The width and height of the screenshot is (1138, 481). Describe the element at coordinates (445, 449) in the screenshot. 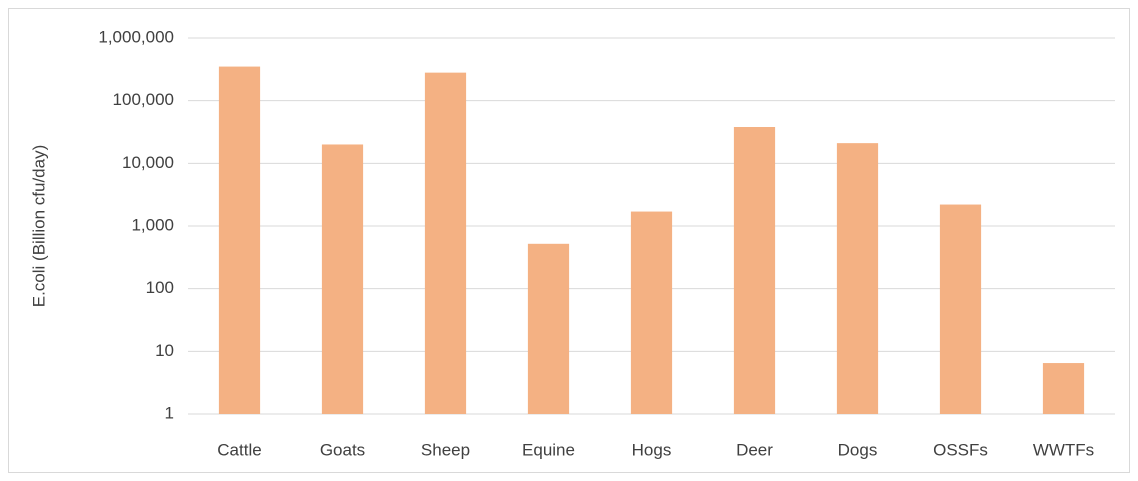

I see `x-tick-label: Sheep` at that location.